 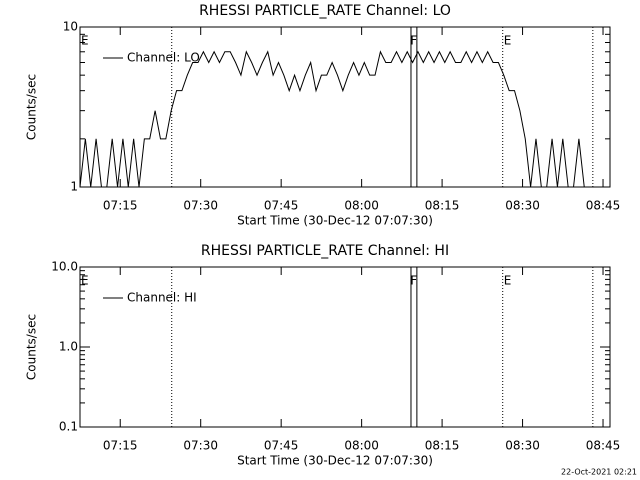 I want to click on y-tick-label: 10.0, so click(x=64, y=267).